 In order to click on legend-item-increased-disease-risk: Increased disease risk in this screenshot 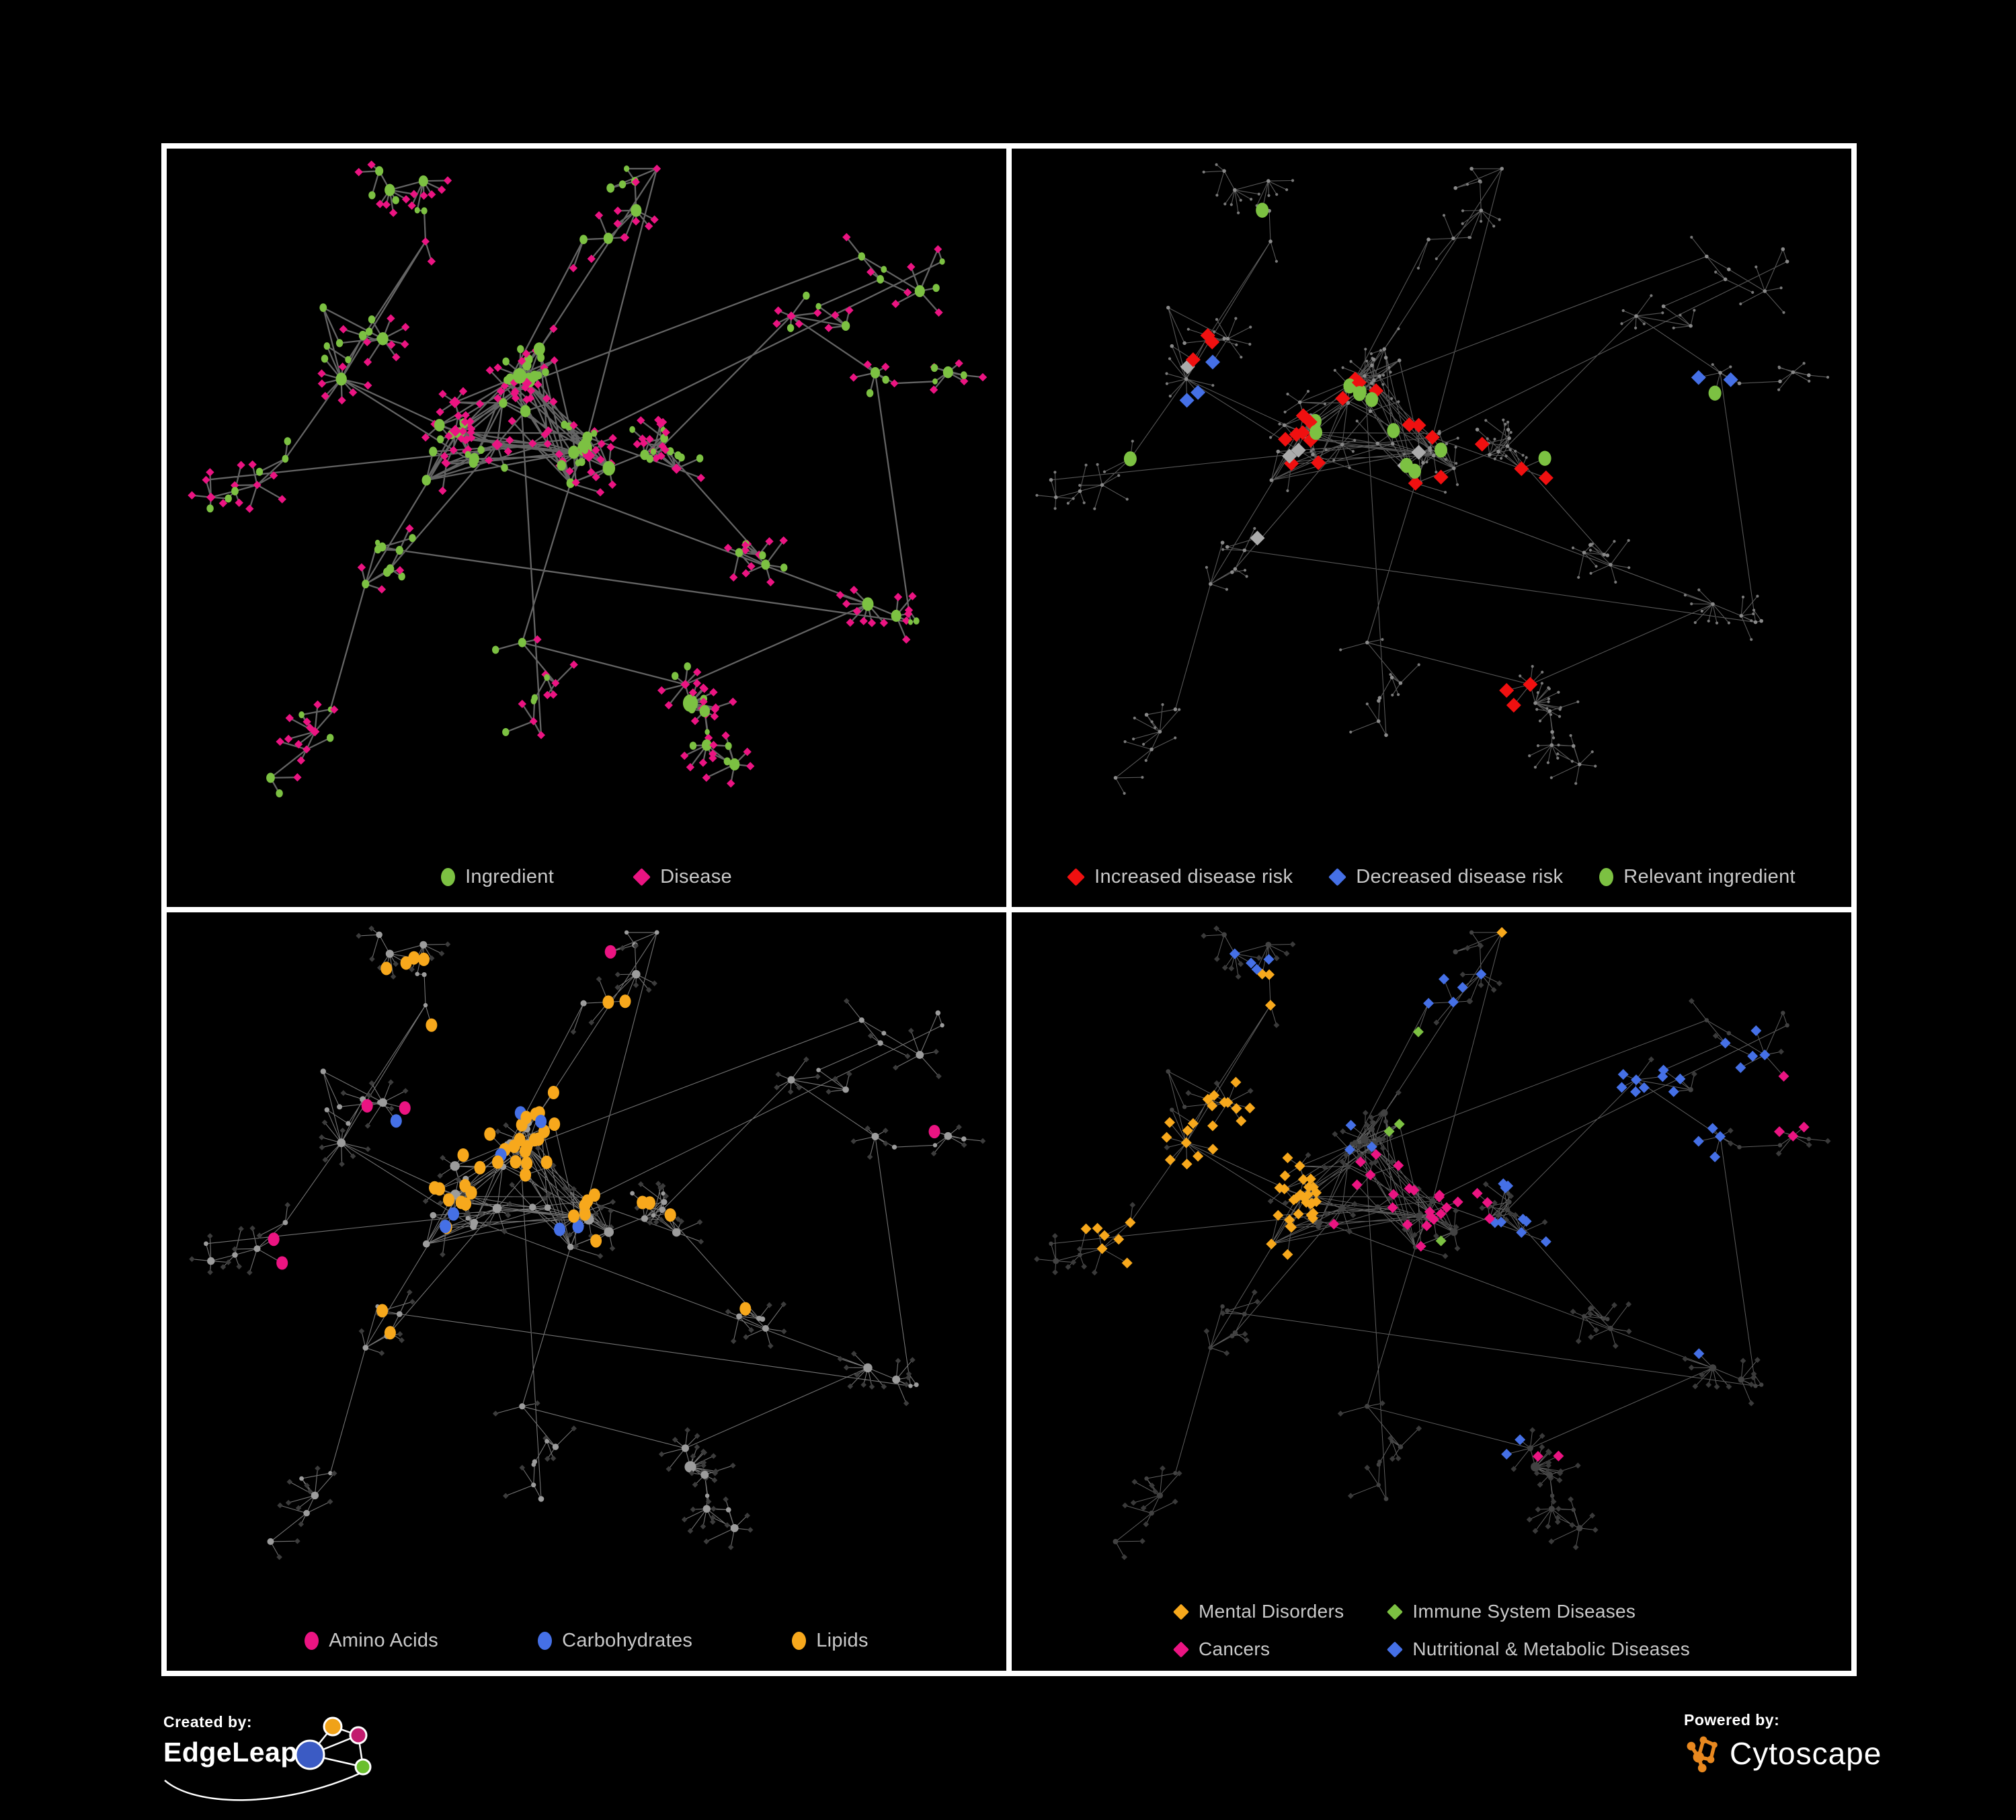, I will do `click(1180, 877)`.